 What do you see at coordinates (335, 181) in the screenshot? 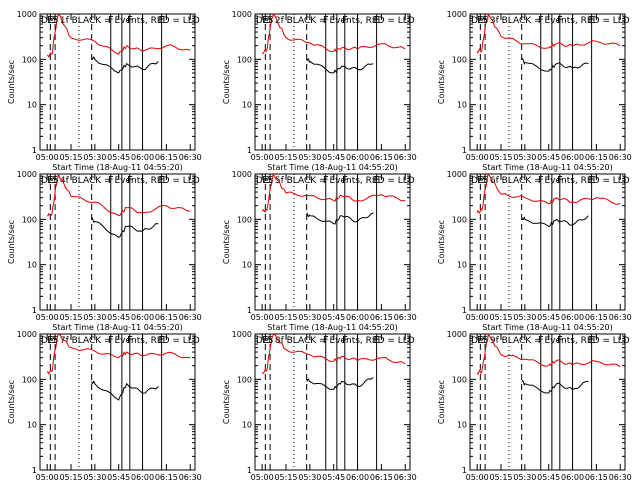
I see `panel-title: Det 5f BLACK = Events, RED = LLD` at bounding box center [335, 181].